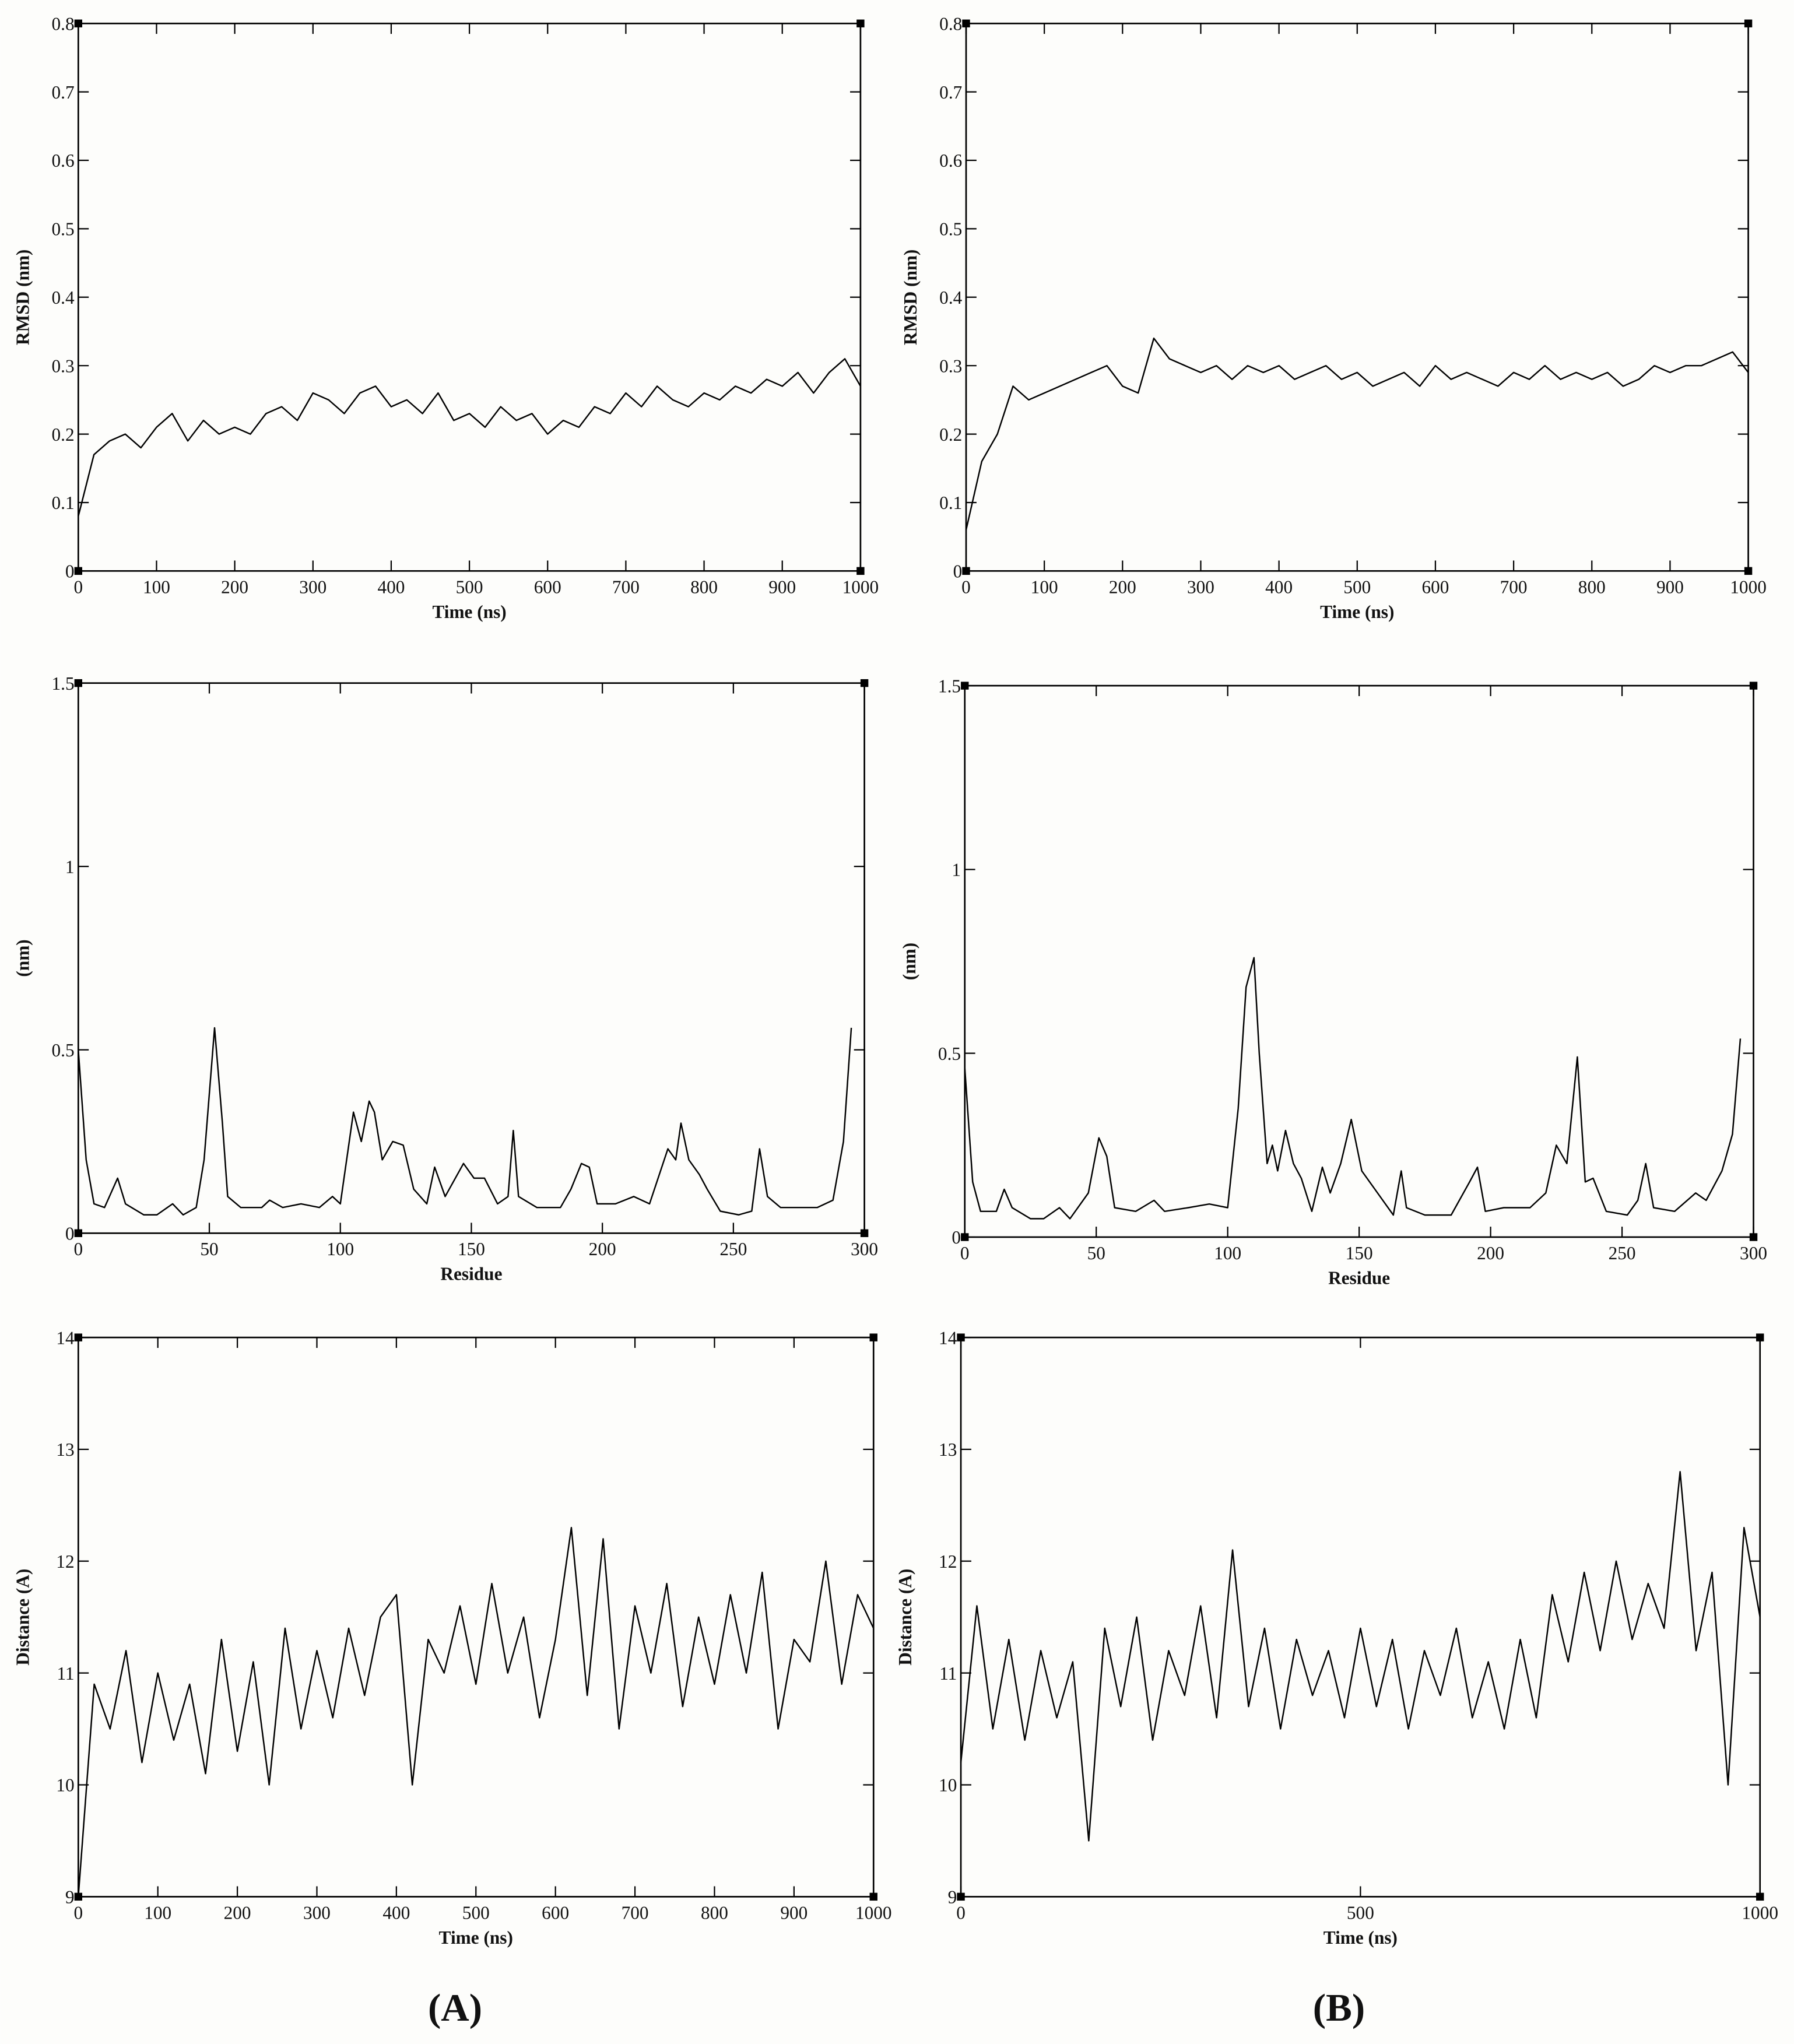 This screenshot has width=1794, height=2044. Describe the element at coordinates (65, 1786) in the screenshot. I see `y-tick-label: 10` at that location.